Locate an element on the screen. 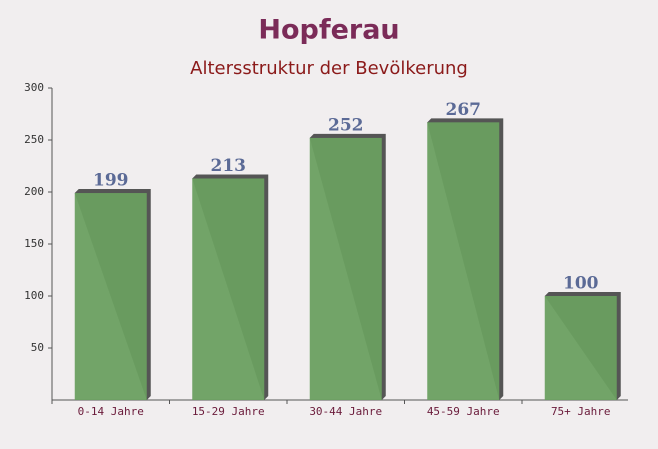 The height and width of the screenshot is (449, 658). y-tick-label: 200 is located at coordinates (34, 191).